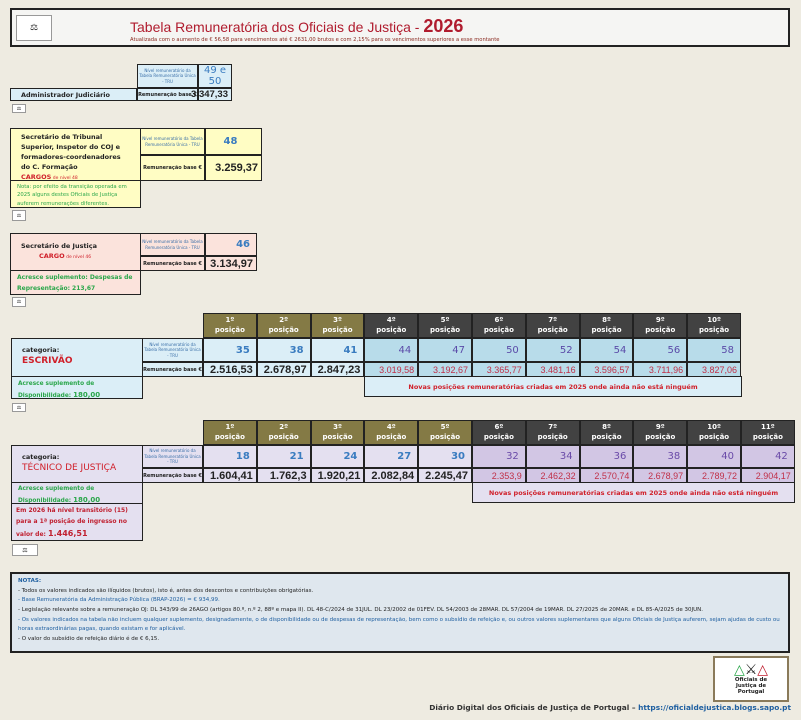 This screenshot has width=801, height=720. What do you see at coordinates (172, 369) in the screenshot?
I see `escrivao-base-label: Remuneração base €` at bounding box center [172, 369].